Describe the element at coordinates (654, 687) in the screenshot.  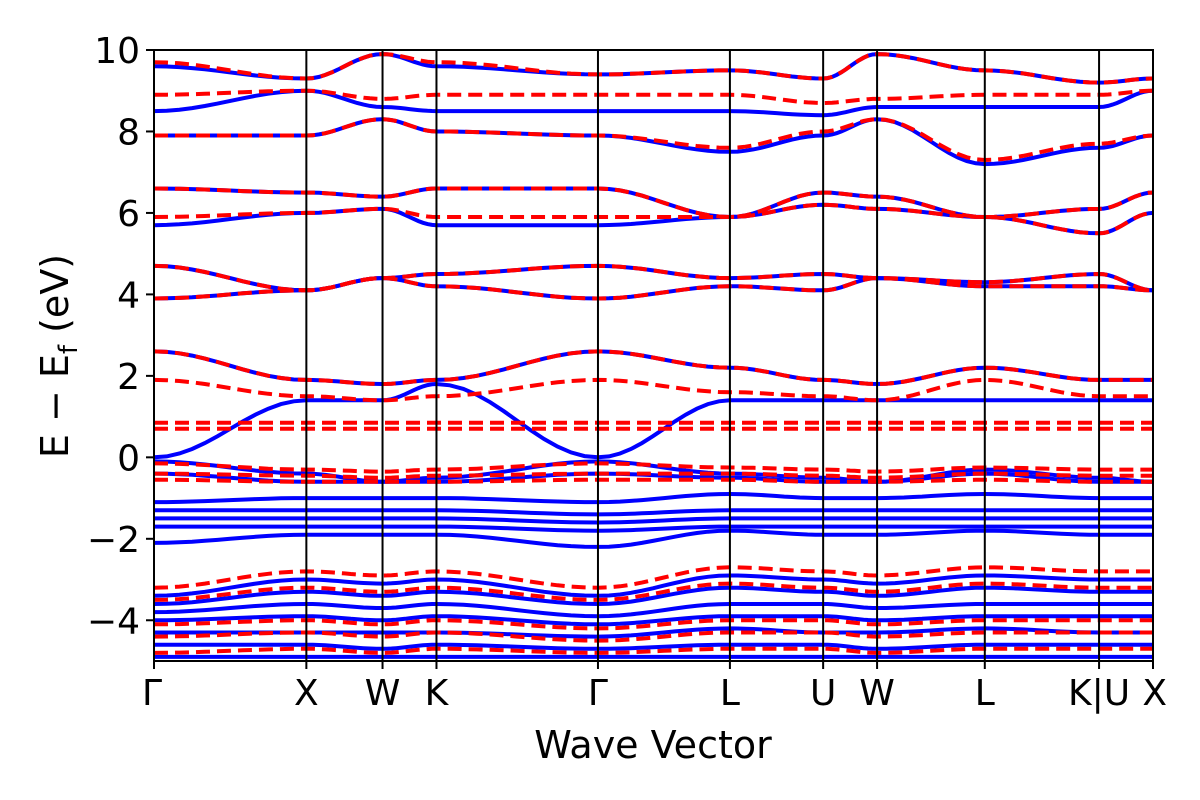
I see `x-axis-ticks: Γ X W K Γ L U W L K|U X` at that location.